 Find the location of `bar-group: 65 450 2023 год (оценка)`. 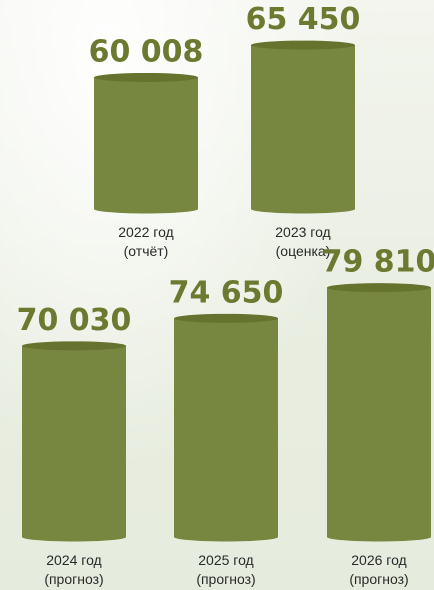

bar-group: 65 450 2023 год (оценка) is located at coordinates (303, 130).